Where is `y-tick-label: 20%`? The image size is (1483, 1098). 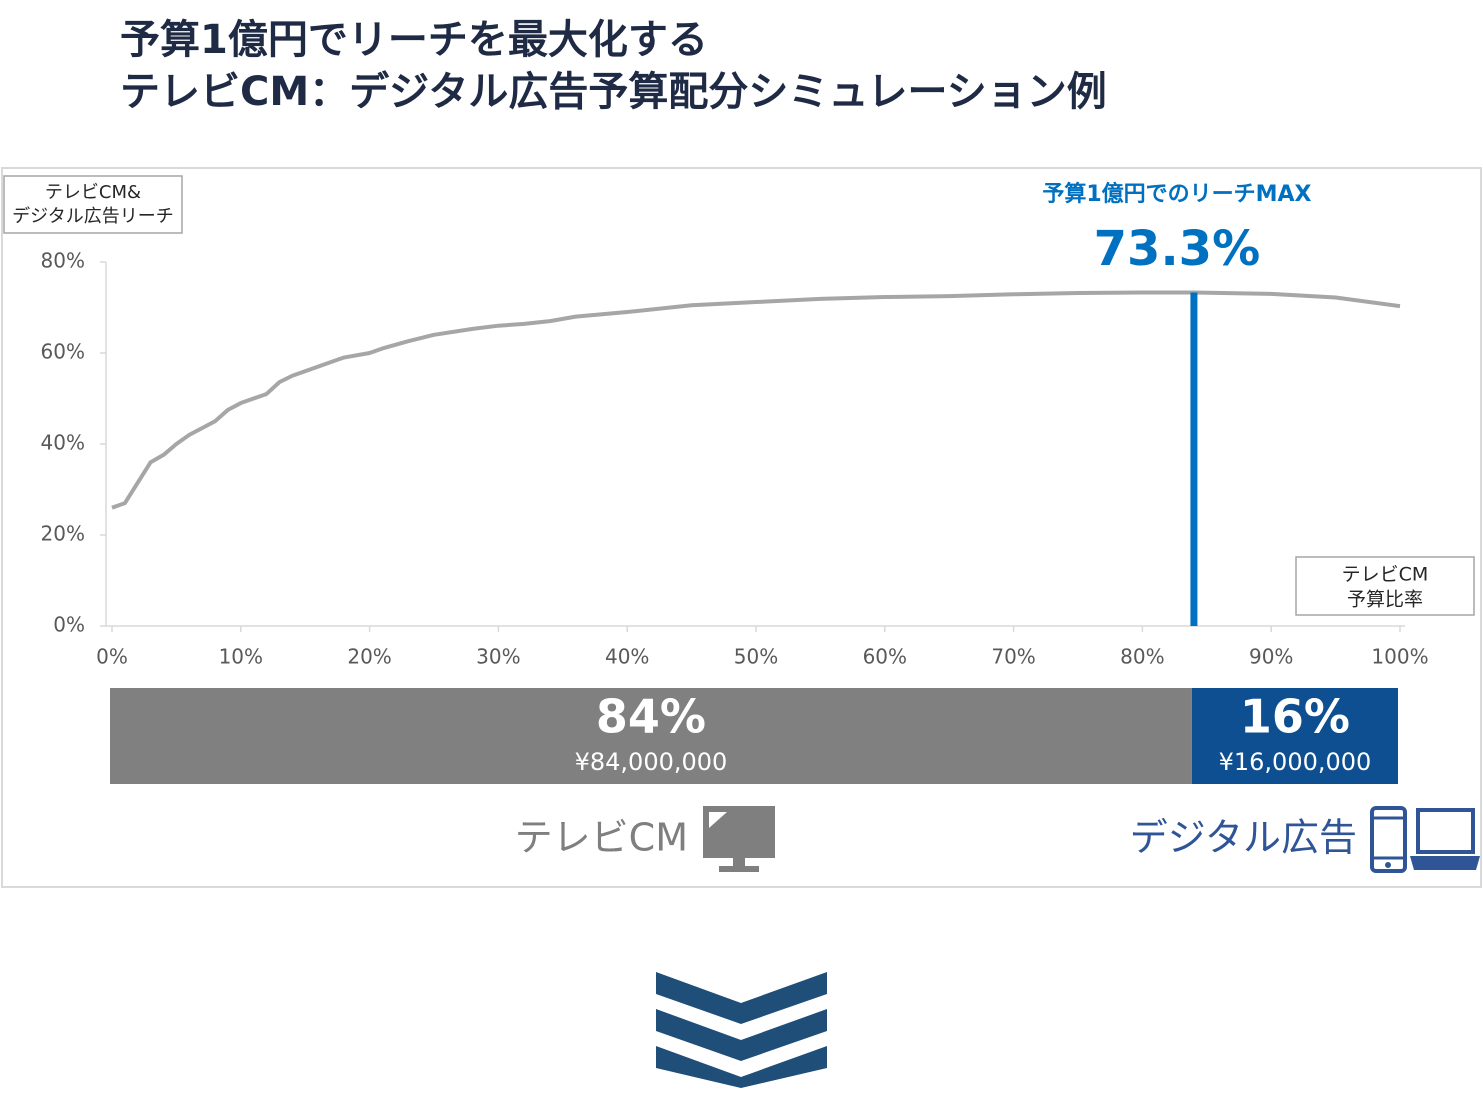
y-tick-label: 20% is located at coordinates (63, 534).